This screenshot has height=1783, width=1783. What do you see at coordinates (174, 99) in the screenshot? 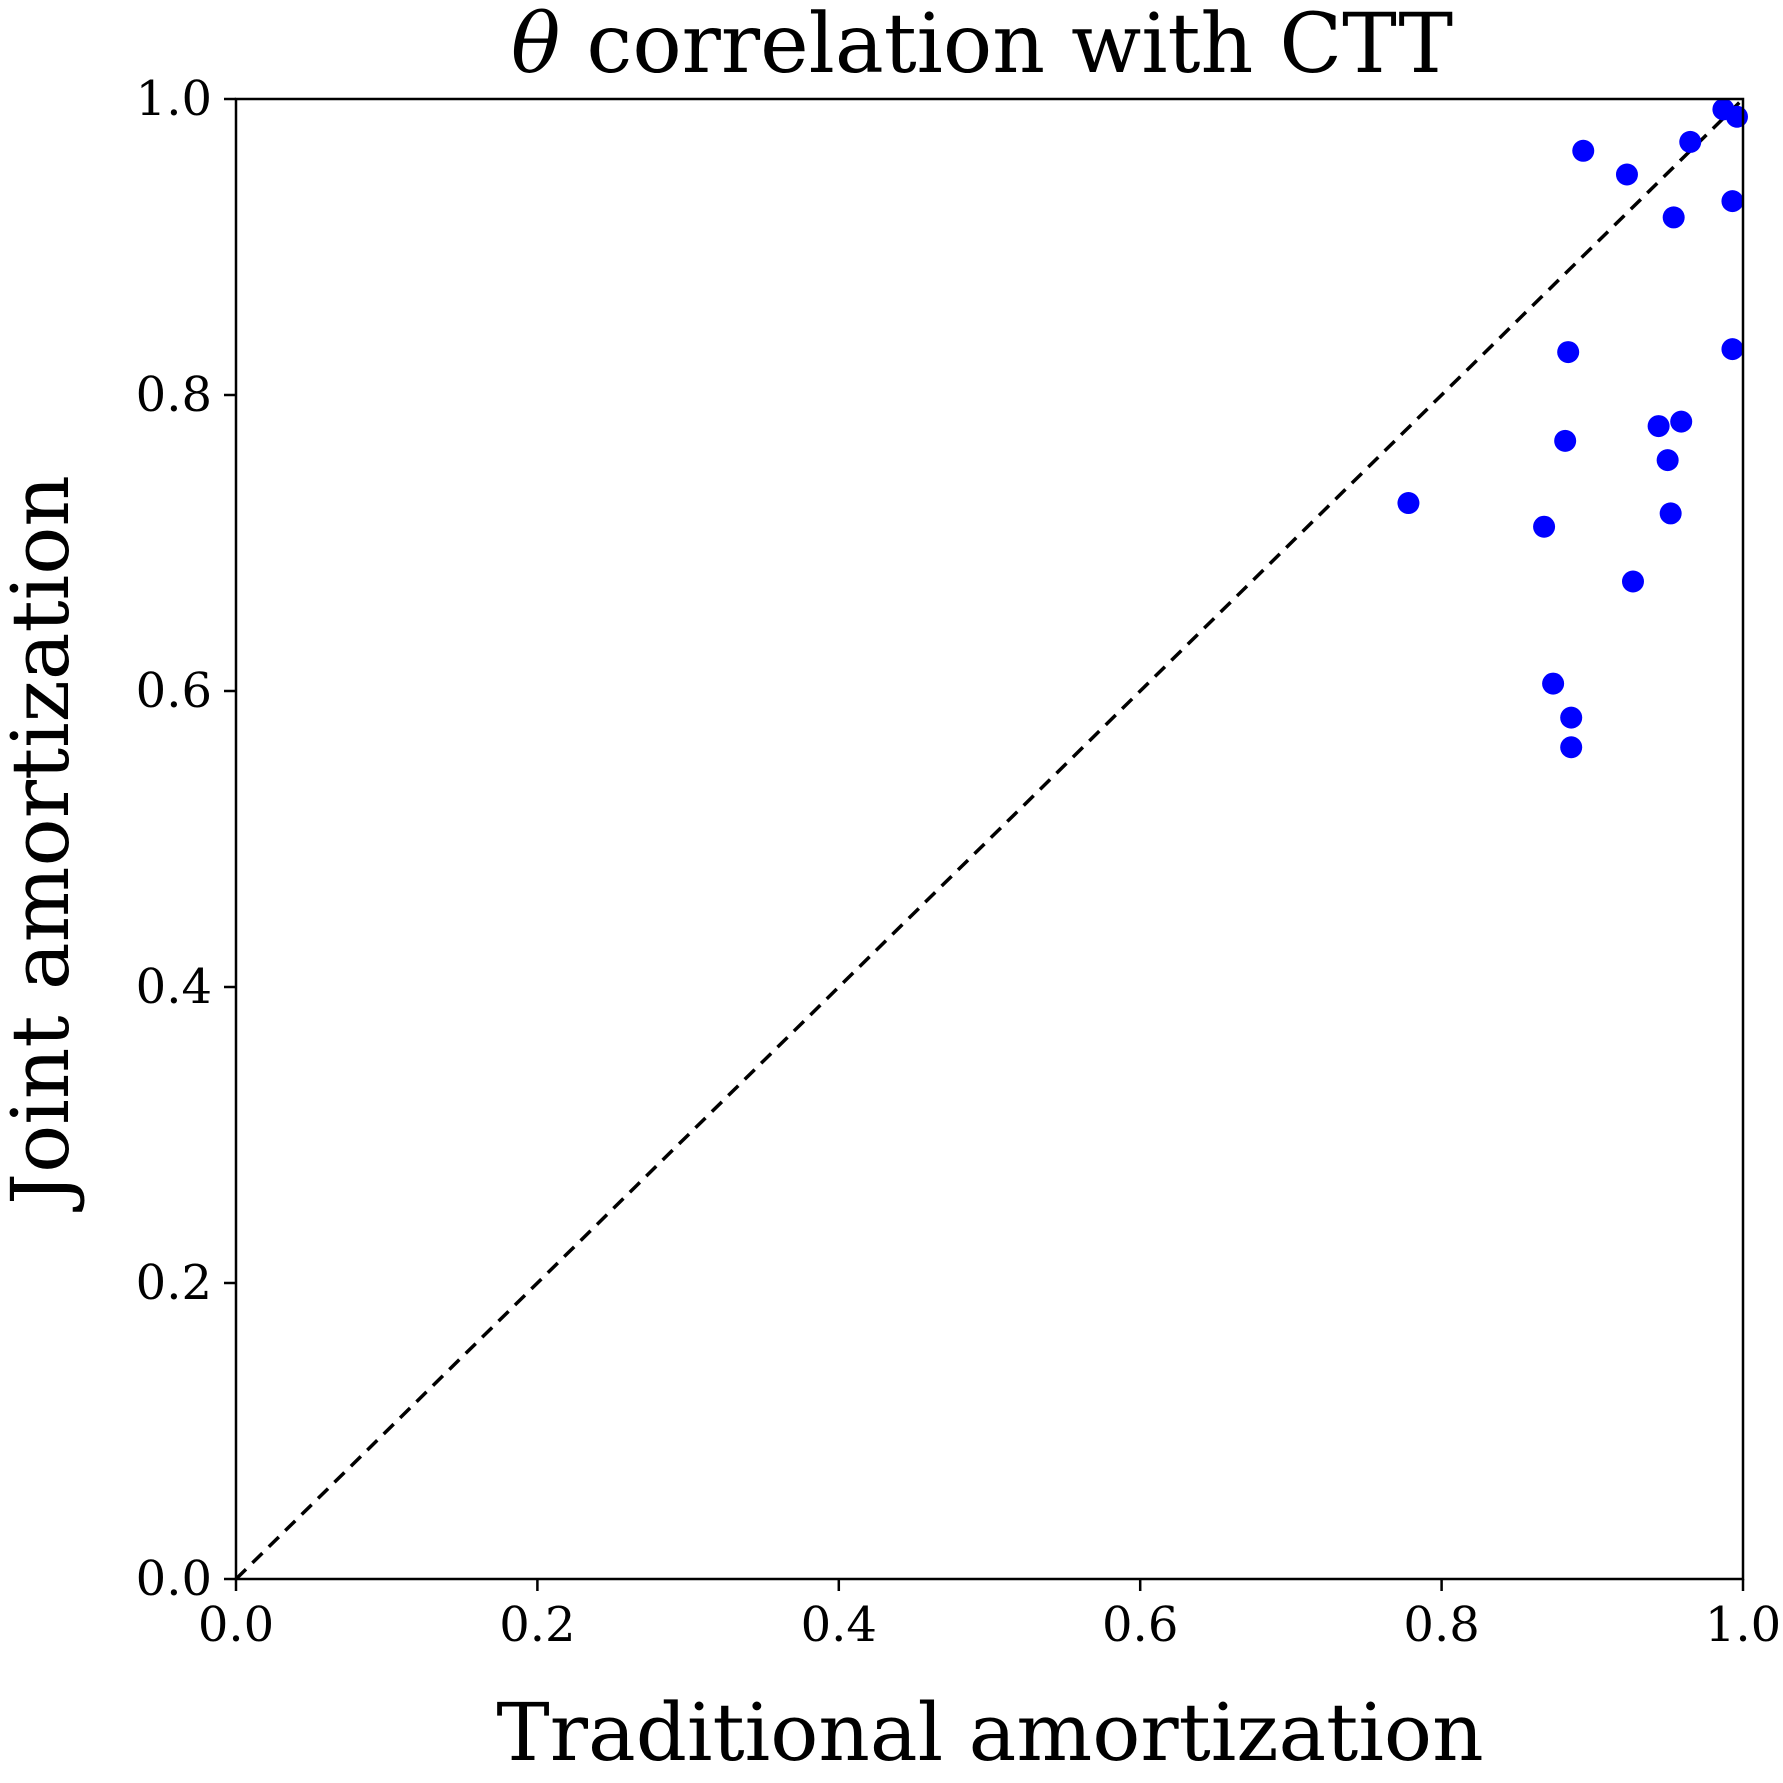
I see `y-tick-label: 1.0` at bounding box center [174, 99].